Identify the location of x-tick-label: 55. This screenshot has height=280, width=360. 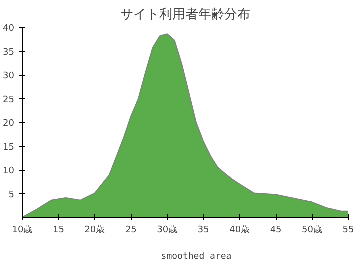
(348, 231).